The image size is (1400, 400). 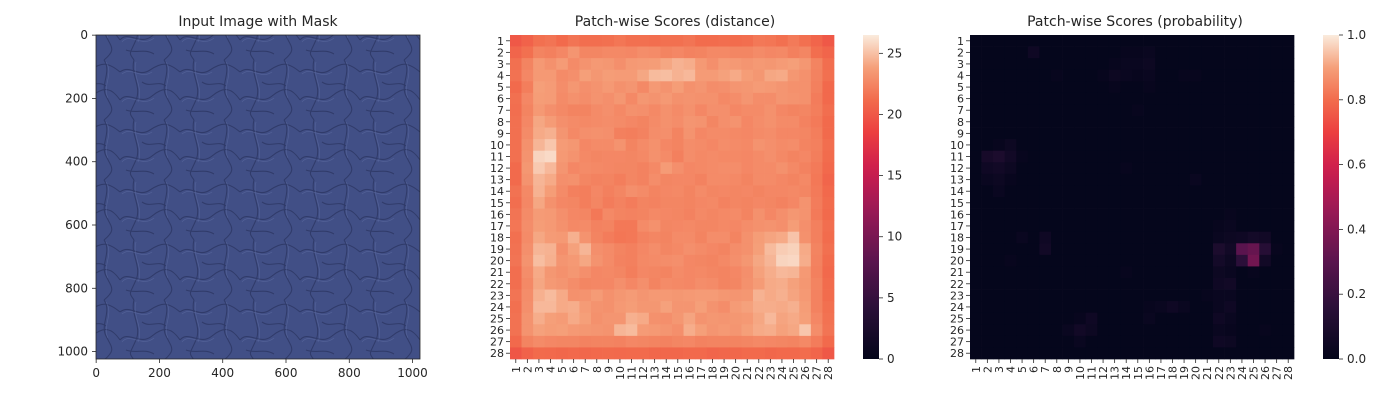 What do you see at coordinates (891, 359) in the screenshot?
I see `dist-colorbar-tick-label: 0` at bounding box center [891, 359].